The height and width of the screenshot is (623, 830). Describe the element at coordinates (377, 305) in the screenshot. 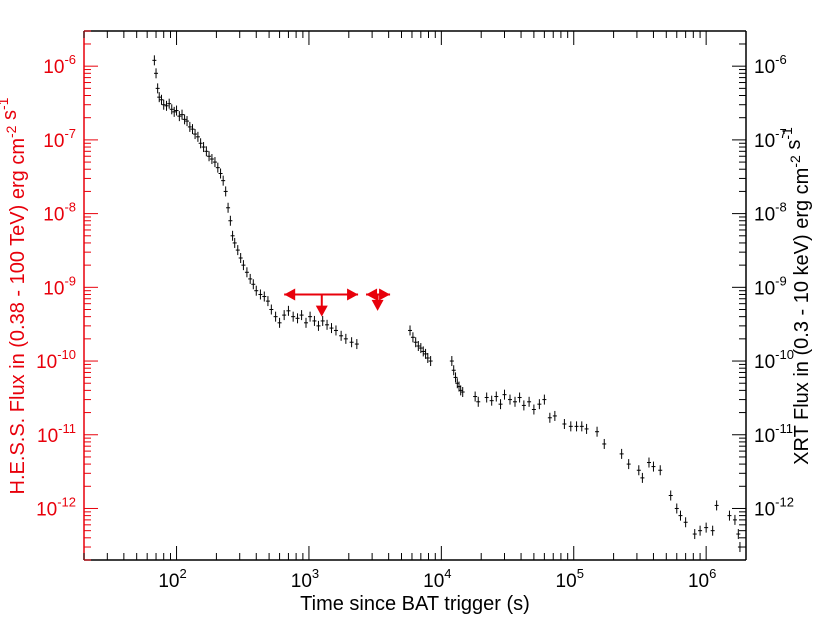

I see `hess-down-arrow` at that location.